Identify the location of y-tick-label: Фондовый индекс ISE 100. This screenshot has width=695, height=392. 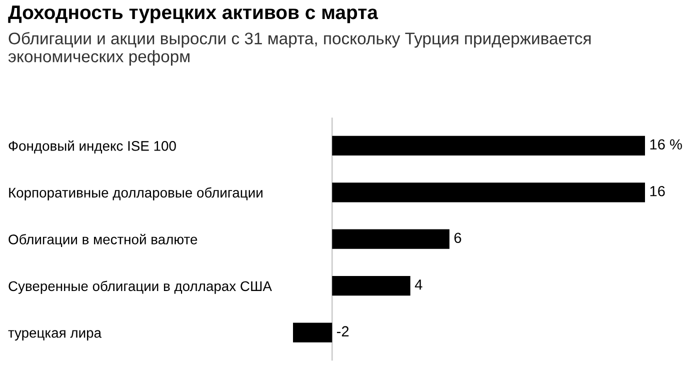
(92, 147).